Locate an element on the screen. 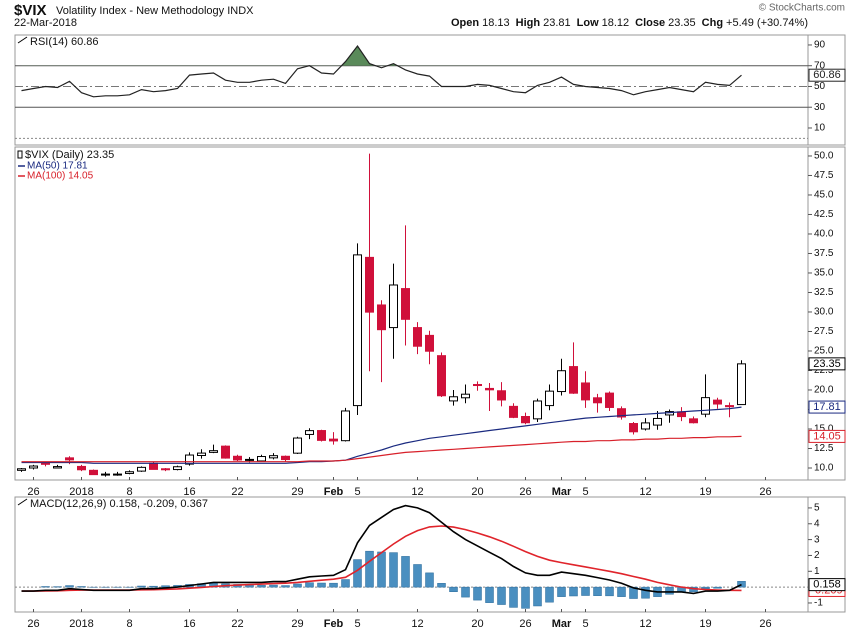  quote-label: High is located at coordinates (528, 23).